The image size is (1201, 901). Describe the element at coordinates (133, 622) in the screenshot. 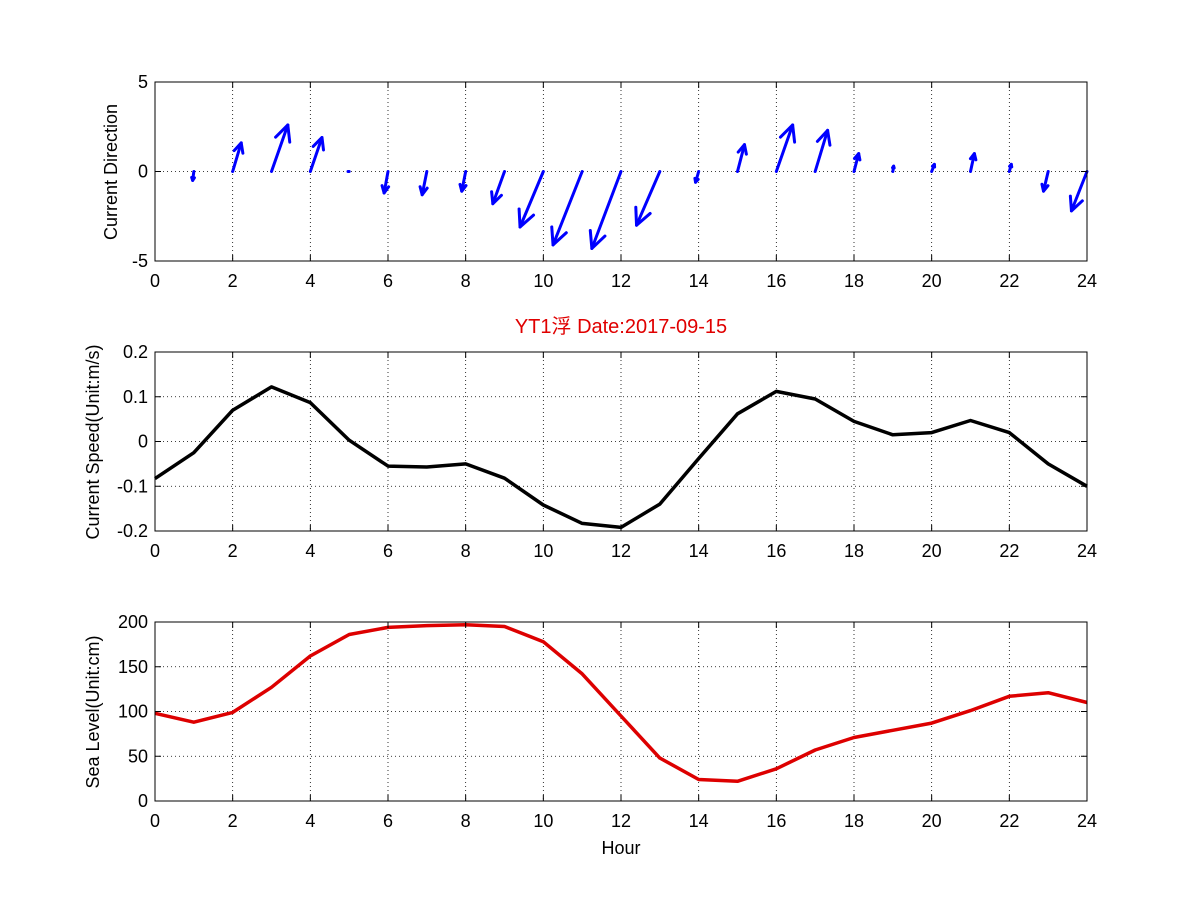

I see `y-tick-label: 200` at that location.